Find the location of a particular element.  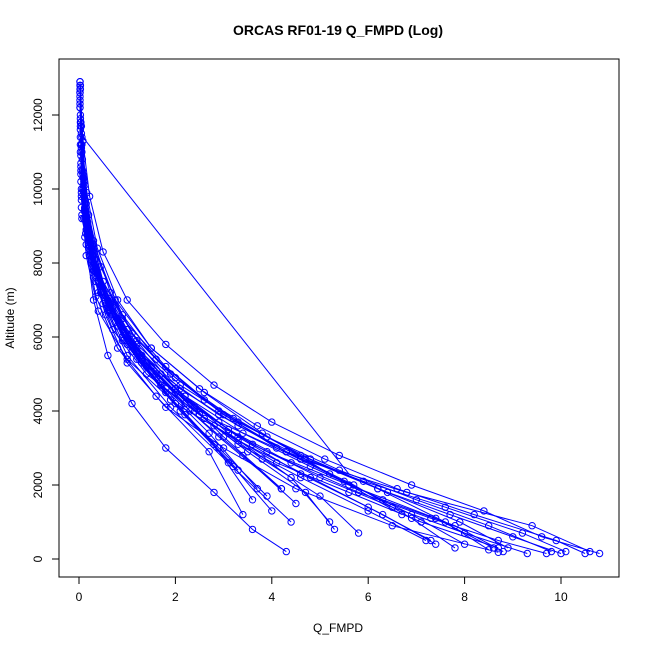

y-tick-label: 2000 is located at coordinates (38, 484).